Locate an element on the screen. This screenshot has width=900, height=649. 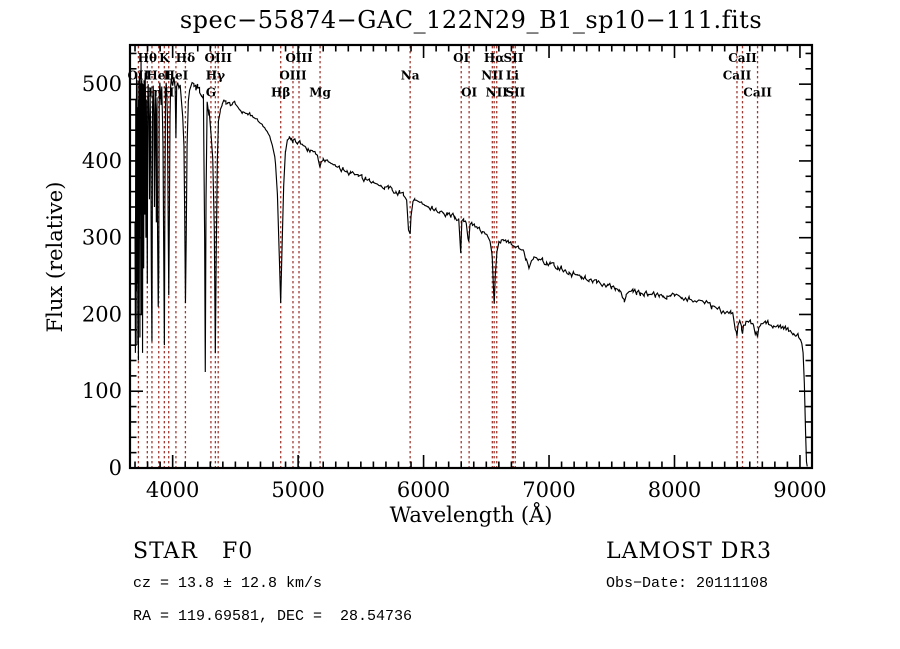
y-tick-label: 400 is located at coordinates (102, 161).